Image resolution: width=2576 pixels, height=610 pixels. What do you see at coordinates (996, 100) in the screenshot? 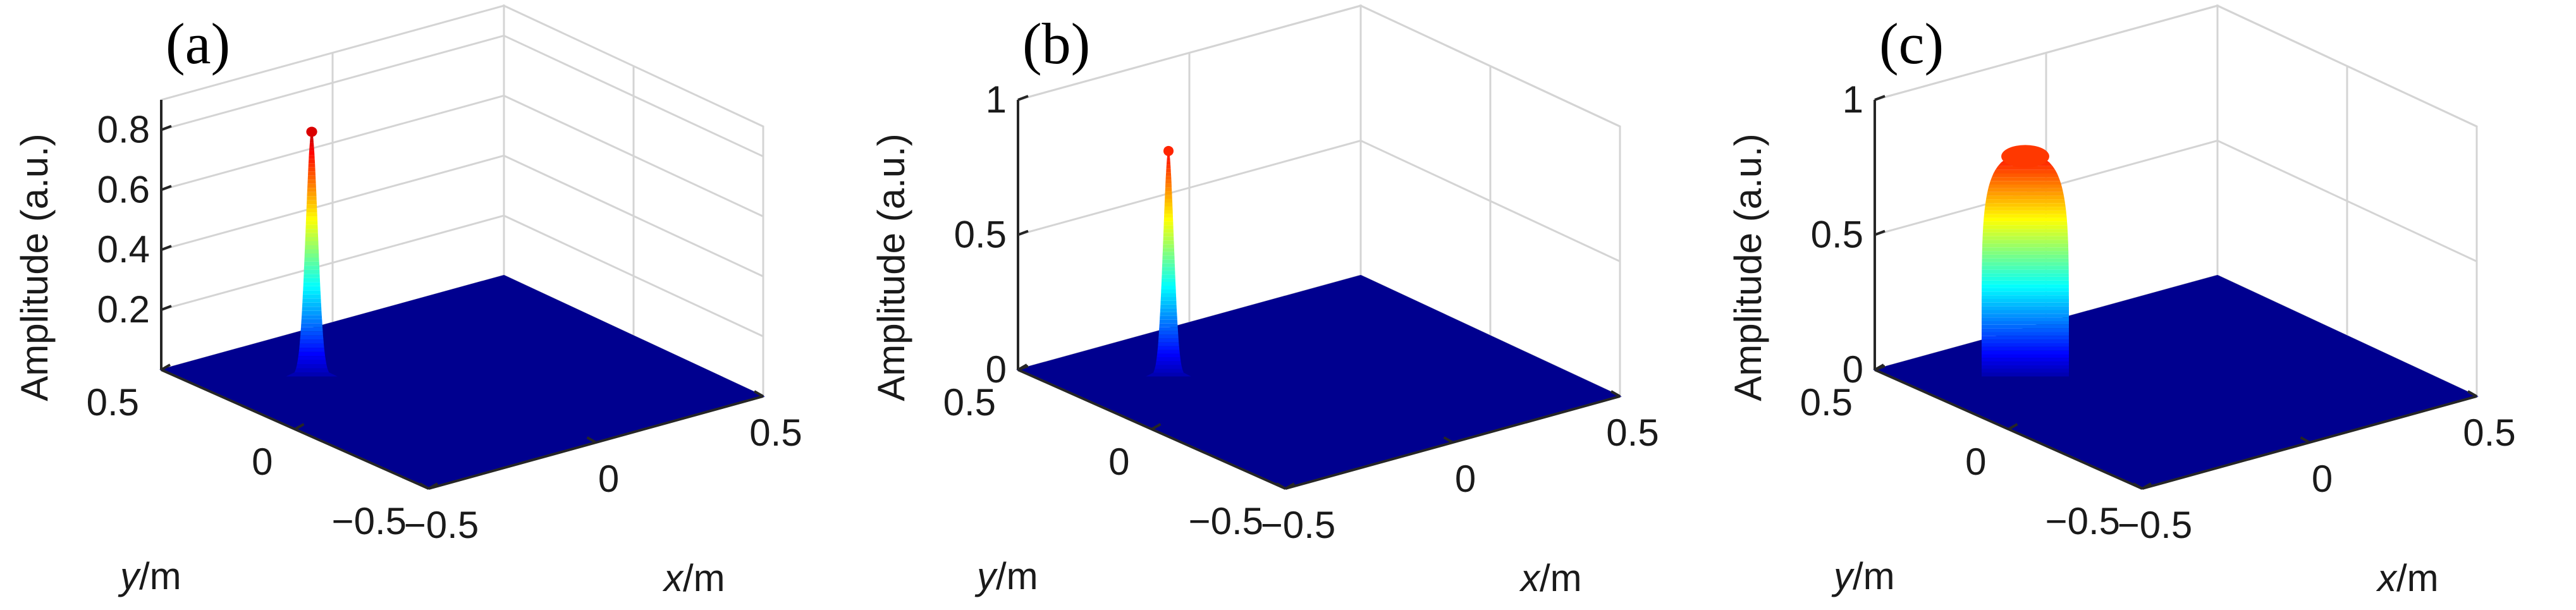
I see `z-tick-label: 1` at bounding box center [996, 100].